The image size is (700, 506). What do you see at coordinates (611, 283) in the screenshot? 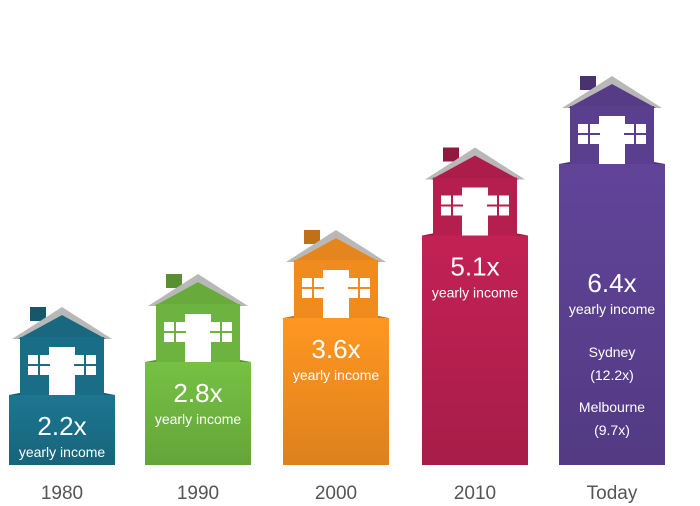
I see `value-label: 6.4x` at bounding box center [611, 283].